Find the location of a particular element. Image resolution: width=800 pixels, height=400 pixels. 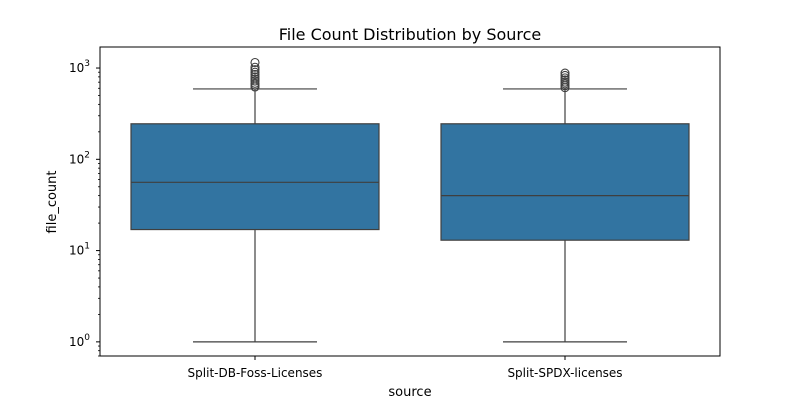

x-tick-label: Split-SPDX-licenses is located at coordinates (564, 373).